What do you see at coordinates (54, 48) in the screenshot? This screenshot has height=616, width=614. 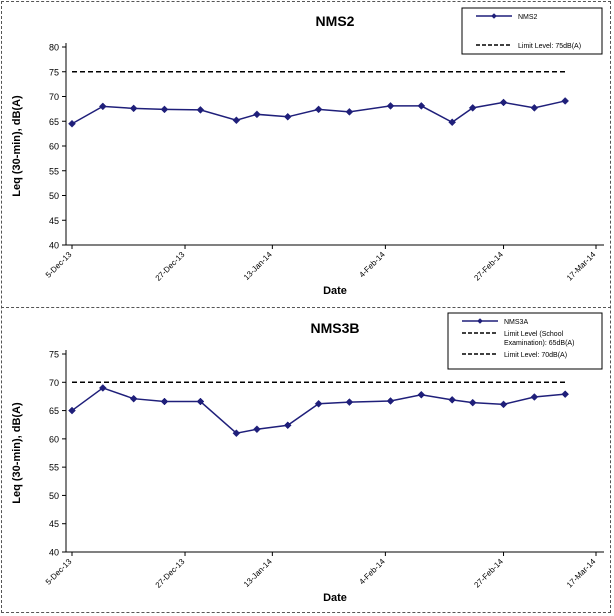 I see `y-tick-label: 80` at bounding box center [54, 48].